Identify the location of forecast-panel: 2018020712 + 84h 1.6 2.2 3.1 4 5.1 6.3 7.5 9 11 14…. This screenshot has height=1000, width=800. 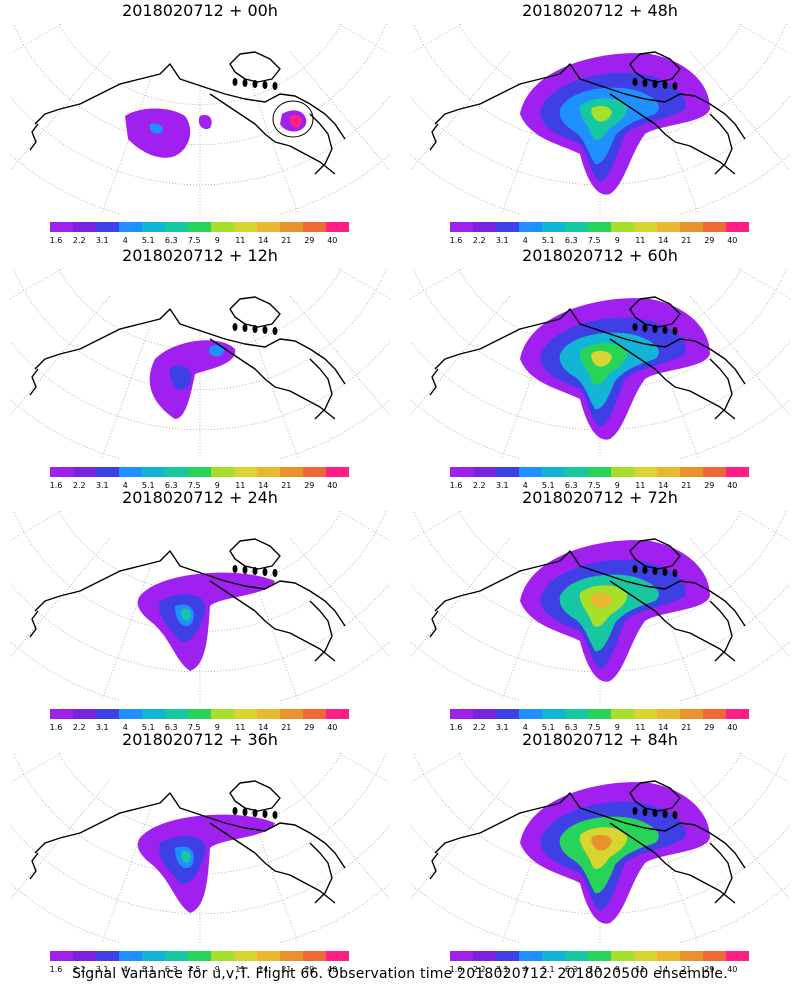
(600, 851).